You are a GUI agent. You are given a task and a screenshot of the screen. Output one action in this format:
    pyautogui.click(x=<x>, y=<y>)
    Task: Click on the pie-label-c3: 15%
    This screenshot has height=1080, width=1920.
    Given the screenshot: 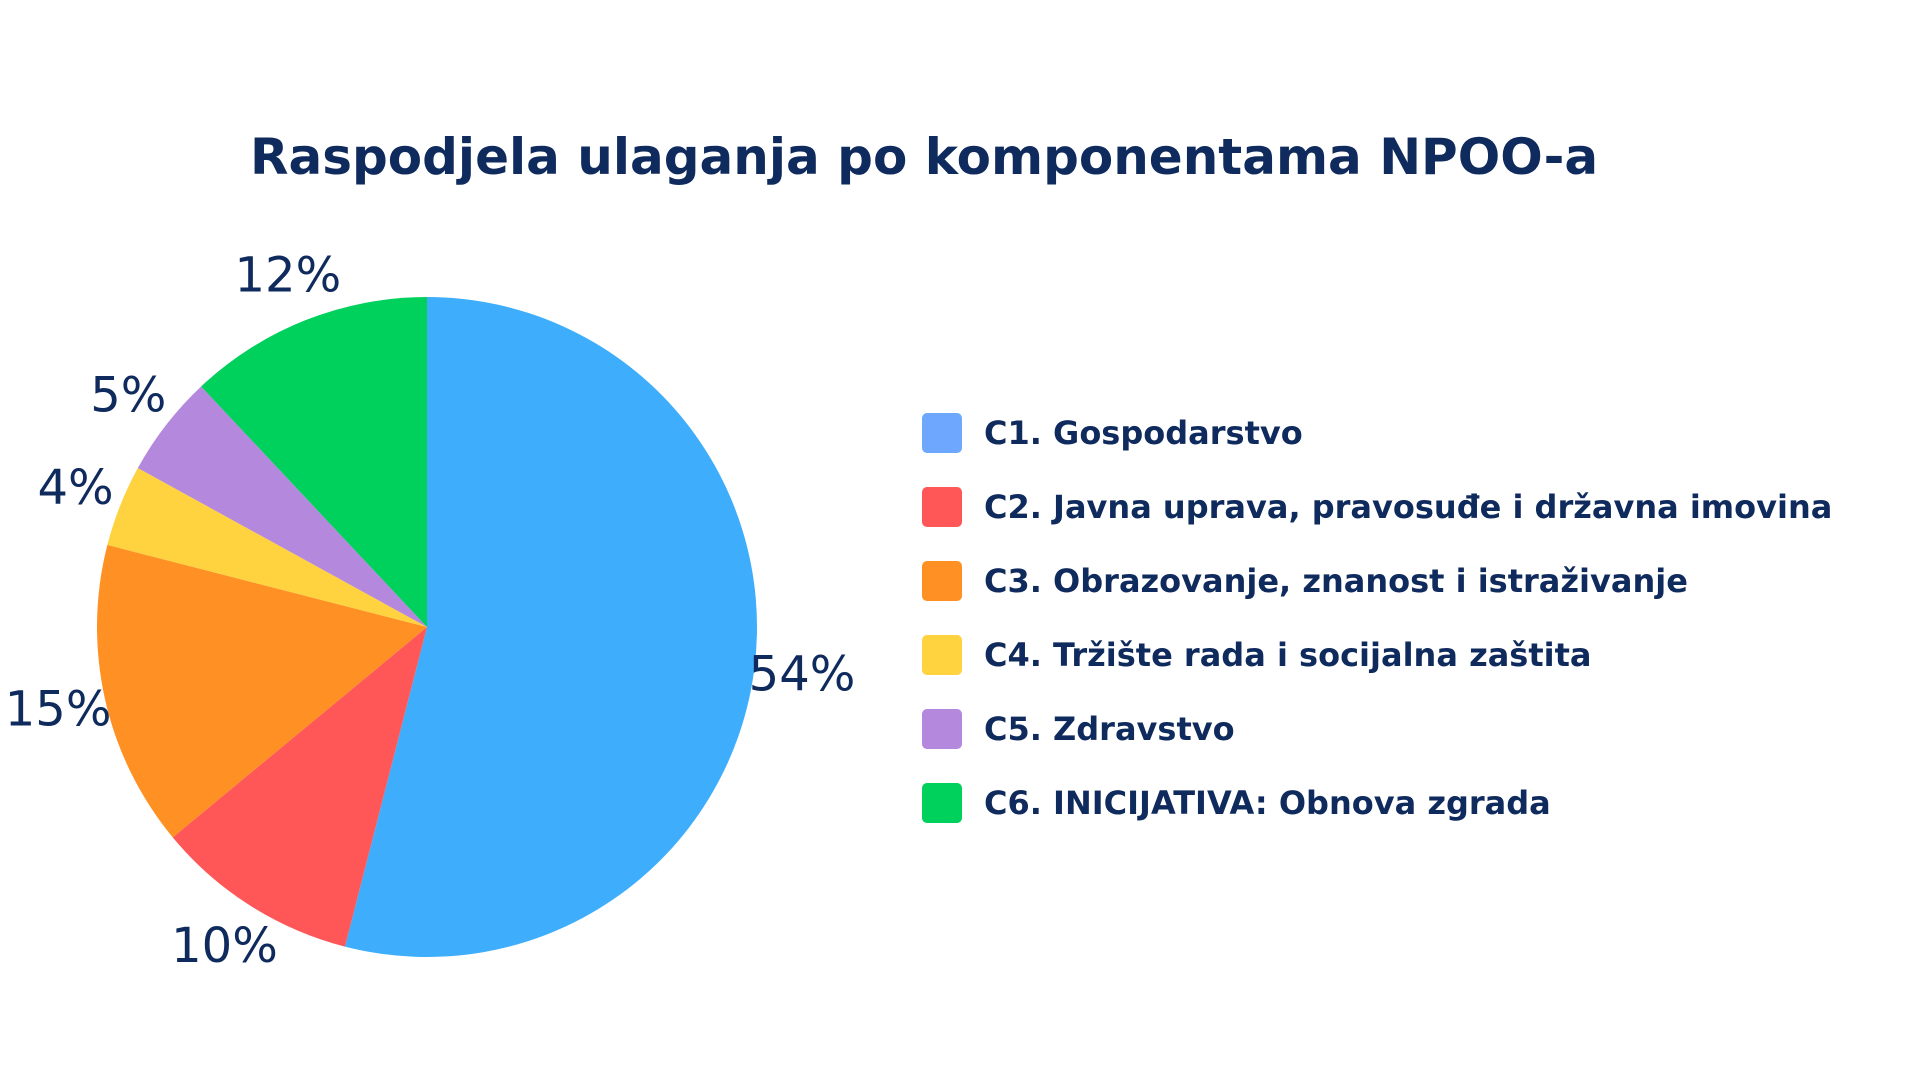 What is the action you would take?
    pyautogui.click(x=58, y=709)
    